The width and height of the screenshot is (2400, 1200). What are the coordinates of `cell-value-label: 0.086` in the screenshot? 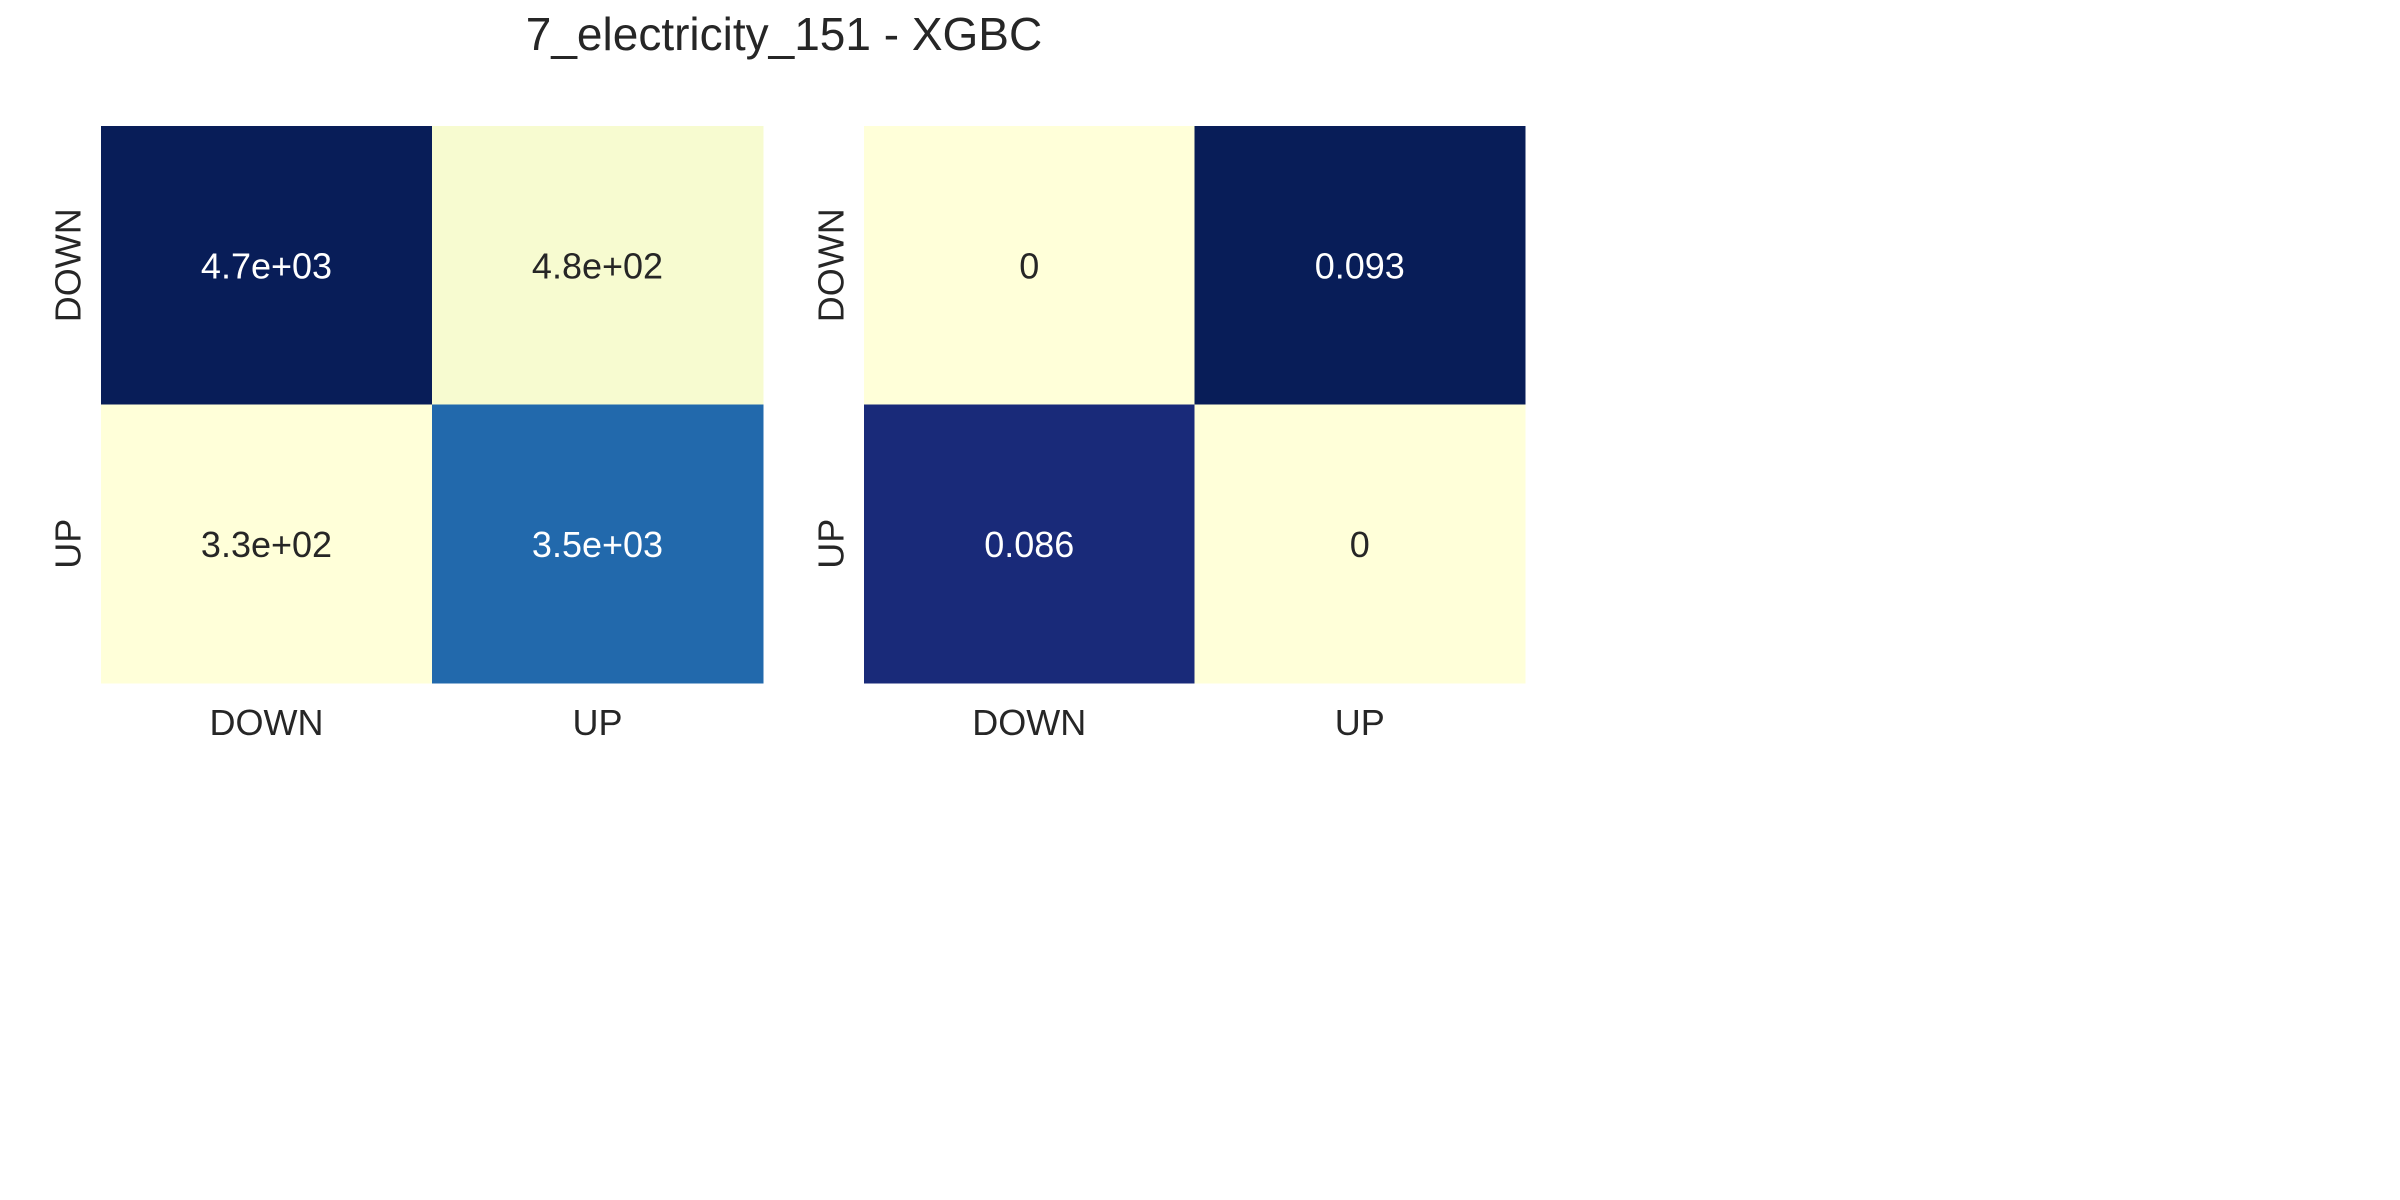 It's located at (1029, 544).